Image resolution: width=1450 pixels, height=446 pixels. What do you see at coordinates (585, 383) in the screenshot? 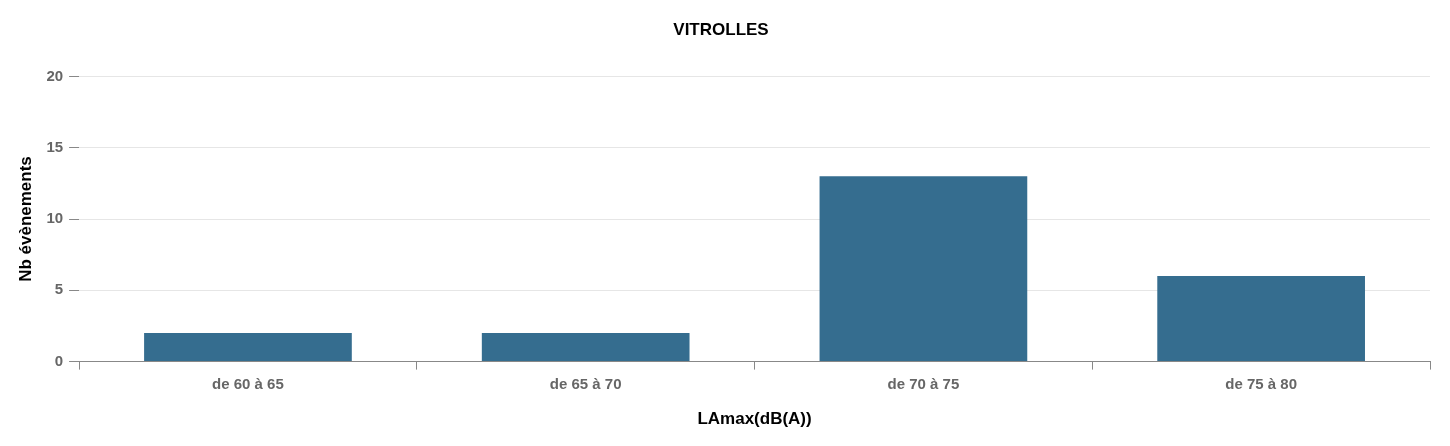
I see `x-tick-label: de 65 à 70` at bounding box center [585, 383].